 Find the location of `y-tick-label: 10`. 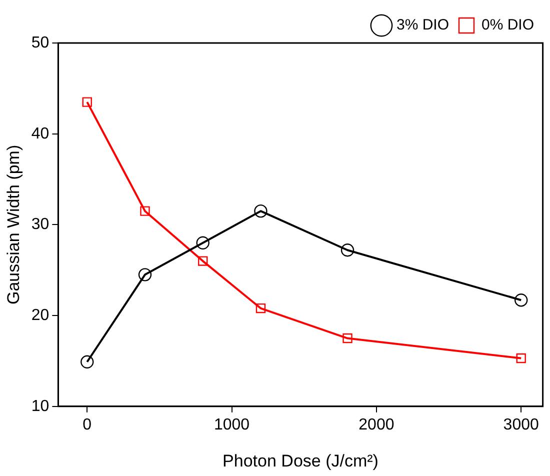

y-tick-label: 10 is located at coordinates (40, 406).